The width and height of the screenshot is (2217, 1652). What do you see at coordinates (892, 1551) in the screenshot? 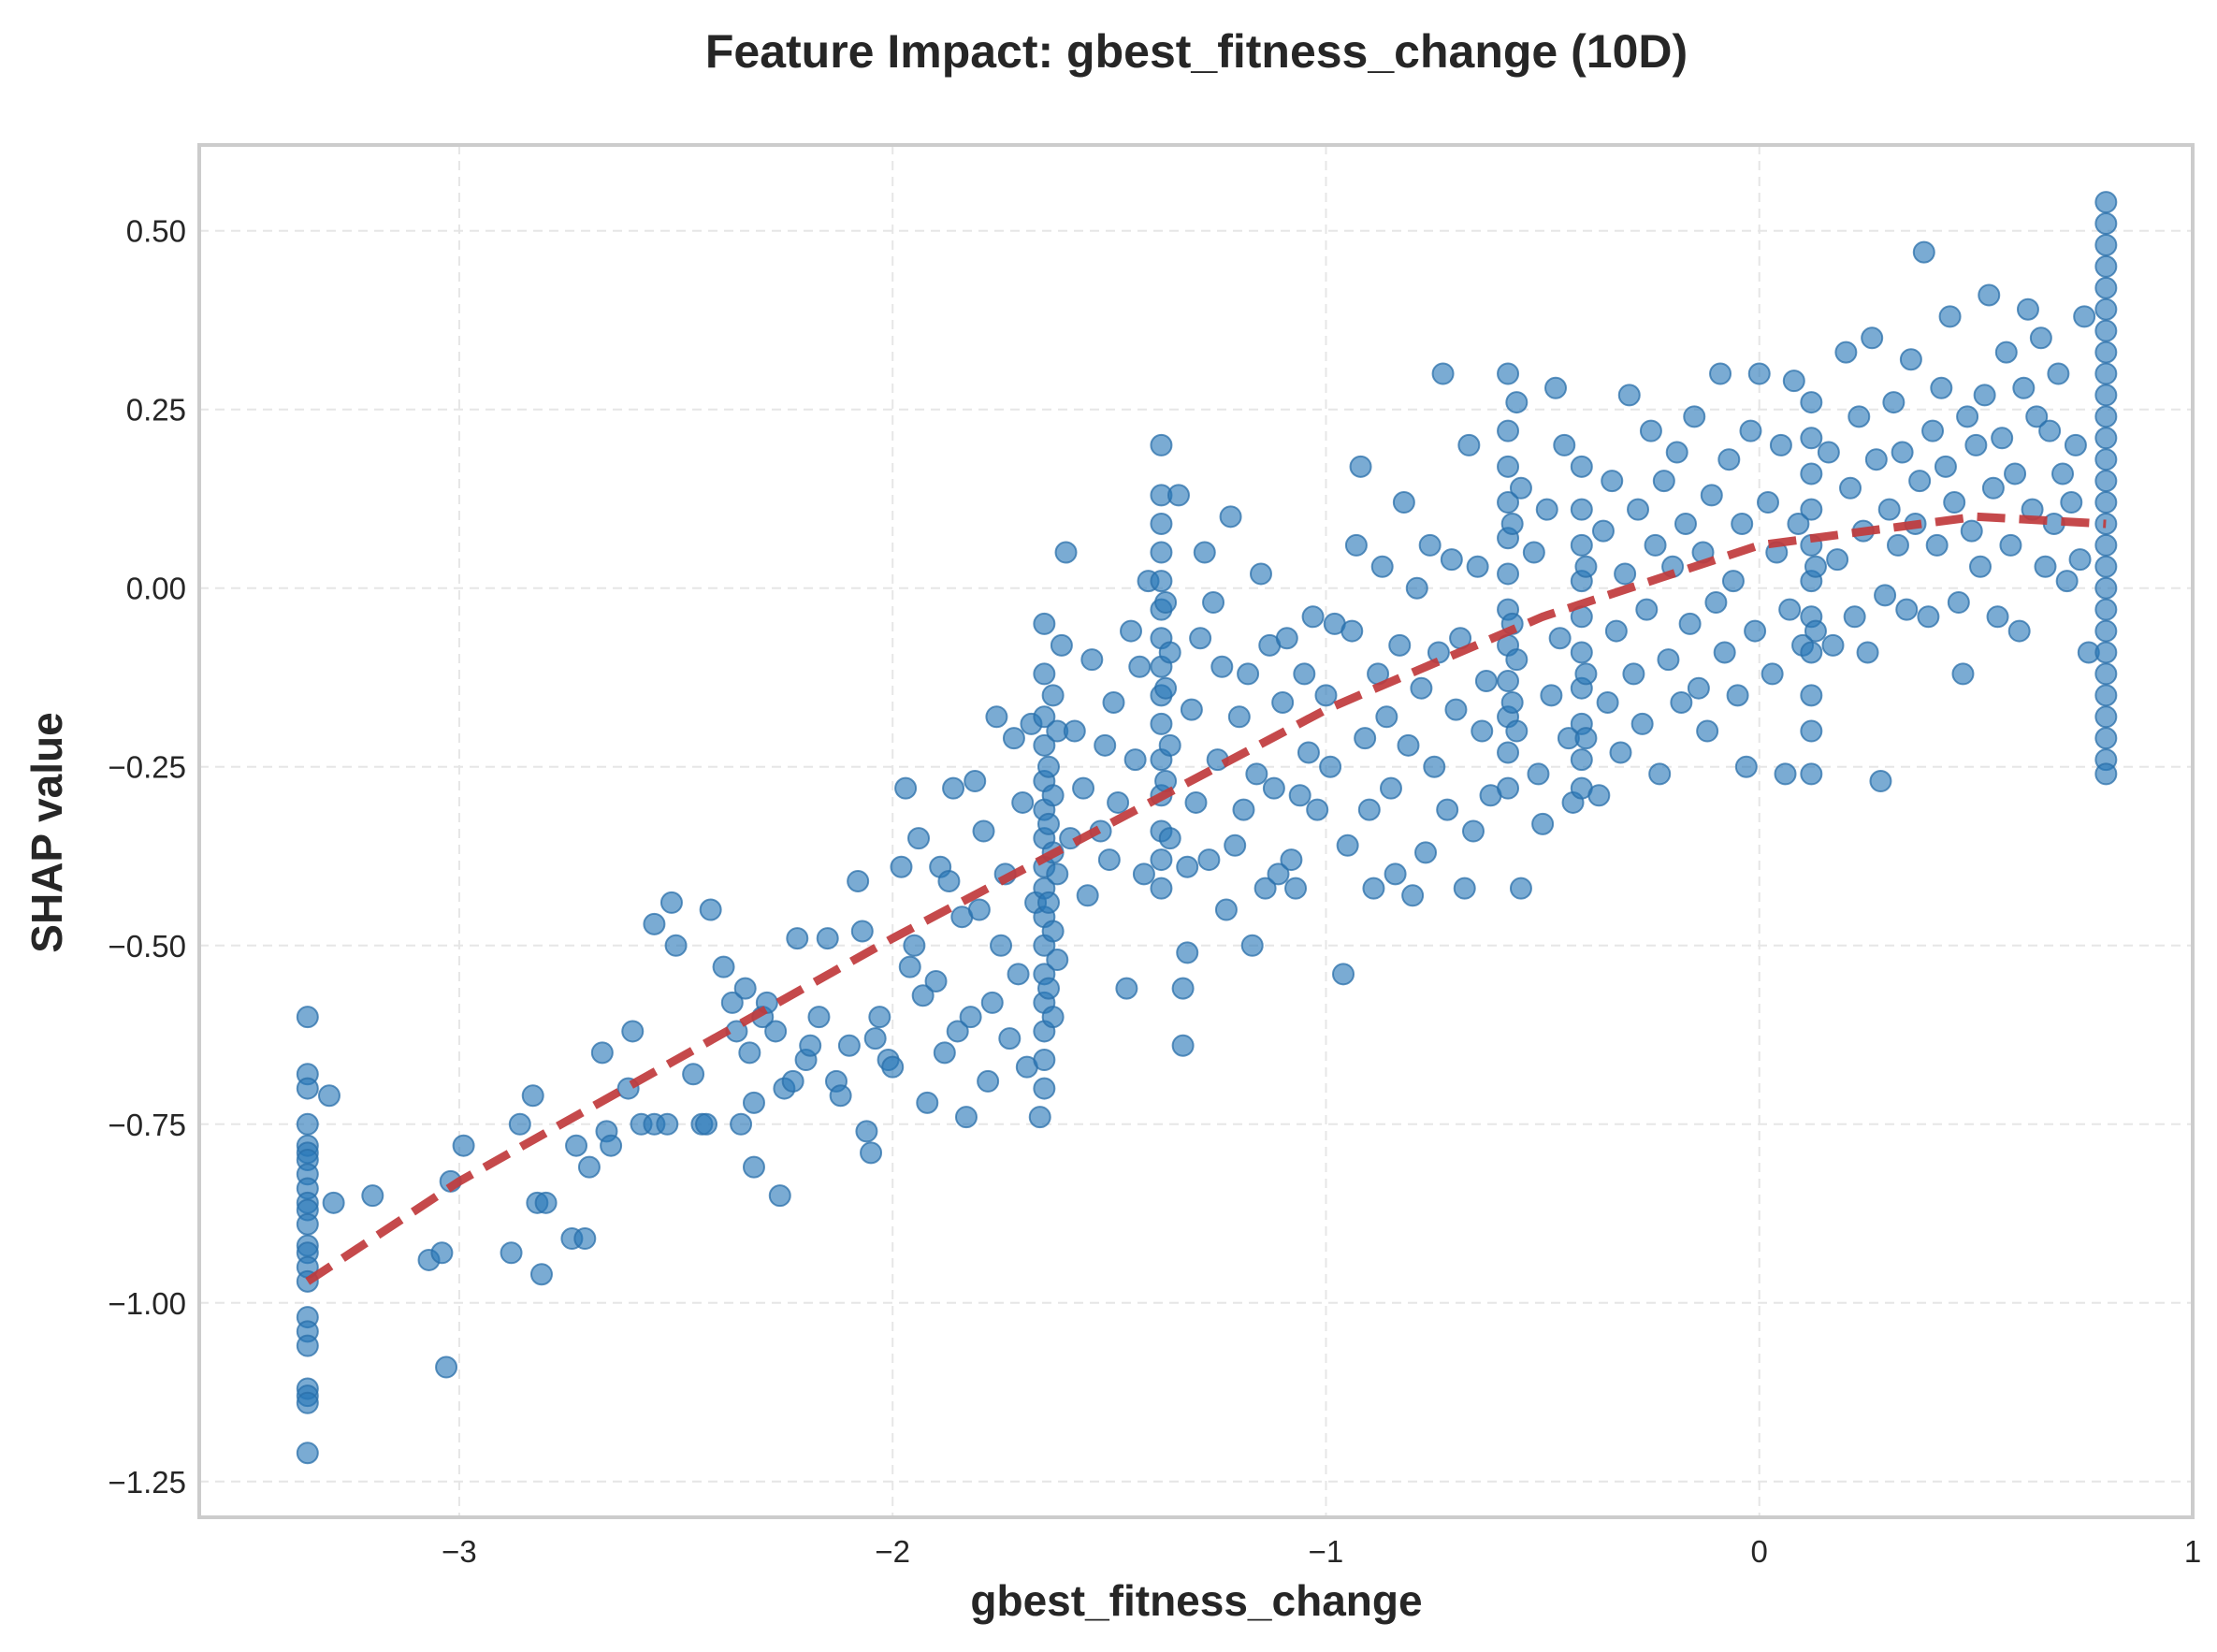
I see `x-tick-label: −2` at bounding box center [892, 1551].